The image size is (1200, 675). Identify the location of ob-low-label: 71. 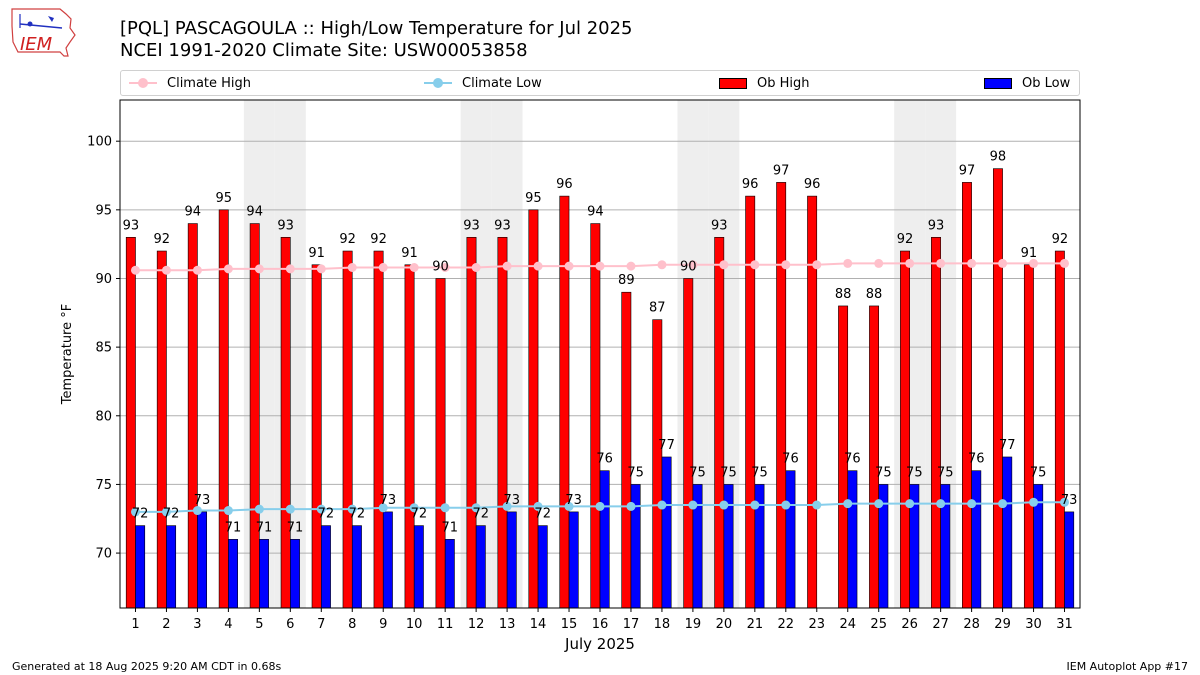
(295, 527).